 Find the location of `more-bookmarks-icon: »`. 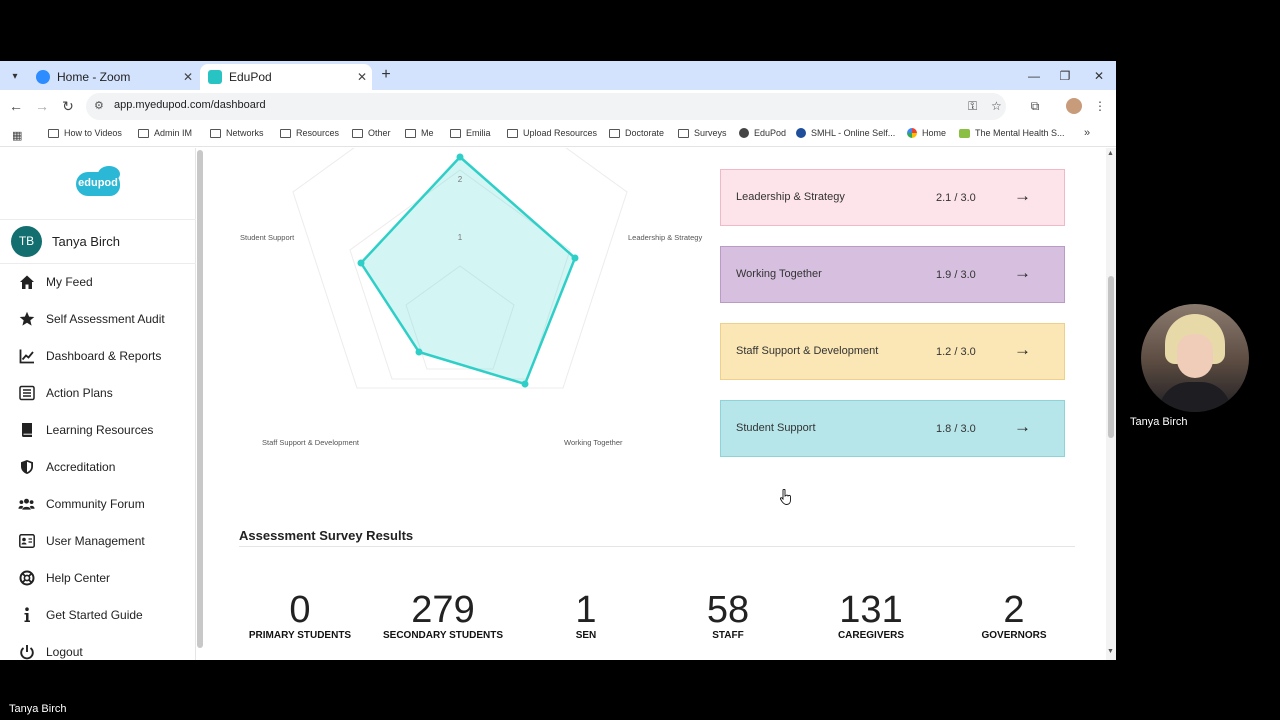

more-bookmarks-icon: » is located at coordinates (1087, 133).